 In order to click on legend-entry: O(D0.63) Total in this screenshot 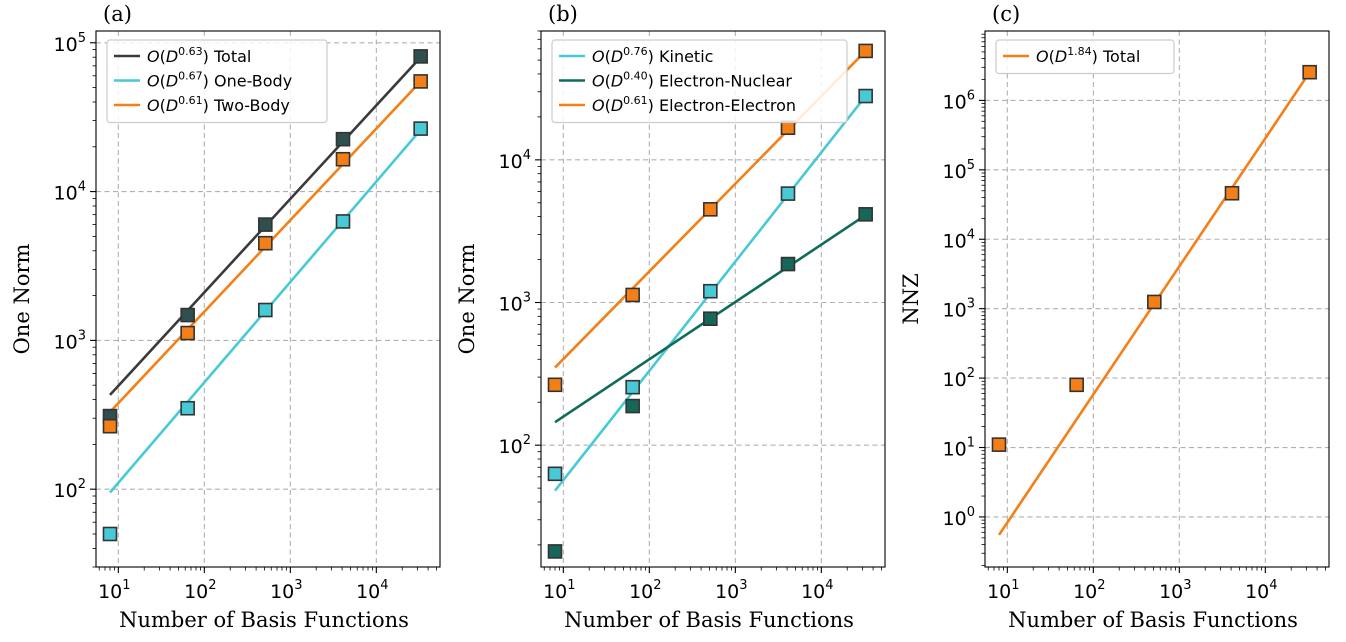, I will do `click(199, 55)`.